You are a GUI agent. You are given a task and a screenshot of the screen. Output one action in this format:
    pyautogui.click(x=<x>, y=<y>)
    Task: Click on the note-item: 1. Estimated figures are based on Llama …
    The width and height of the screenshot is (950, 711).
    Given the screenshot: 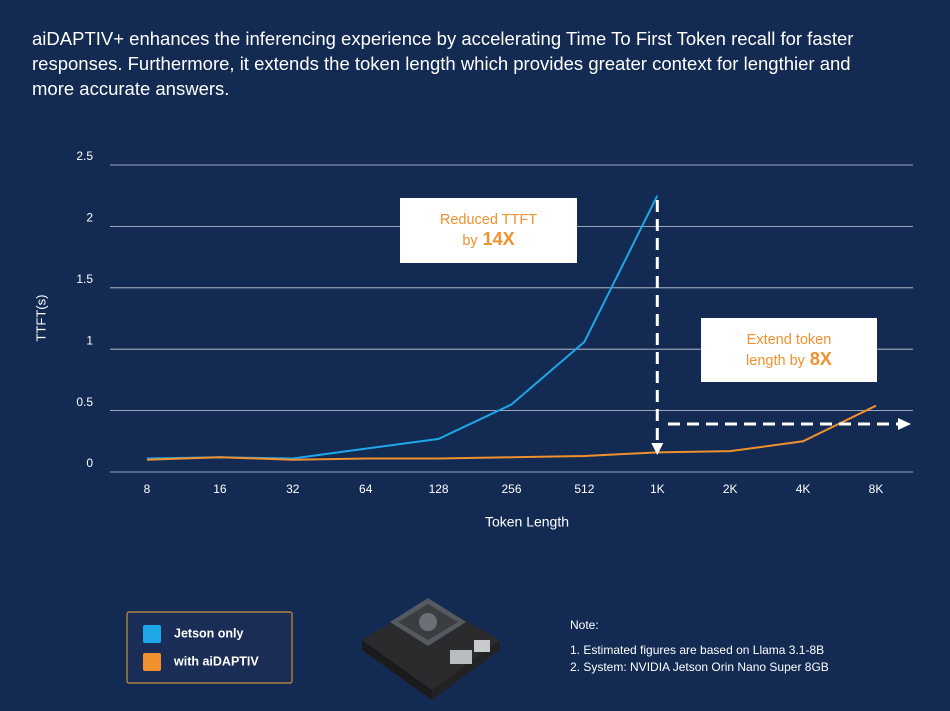 What is the action you would take?
    pyautogui.click(x=697, y=650)
    